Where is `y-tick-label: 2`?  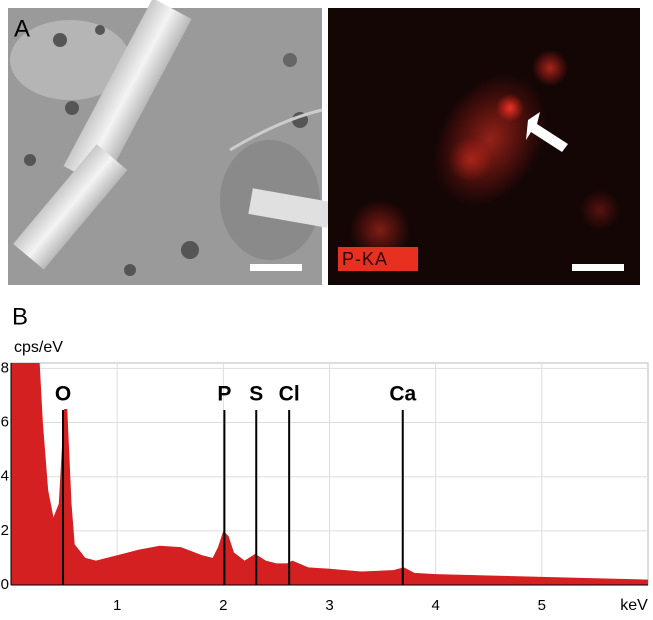
y-tick-label: 2 is located at coordinates (5, 530).